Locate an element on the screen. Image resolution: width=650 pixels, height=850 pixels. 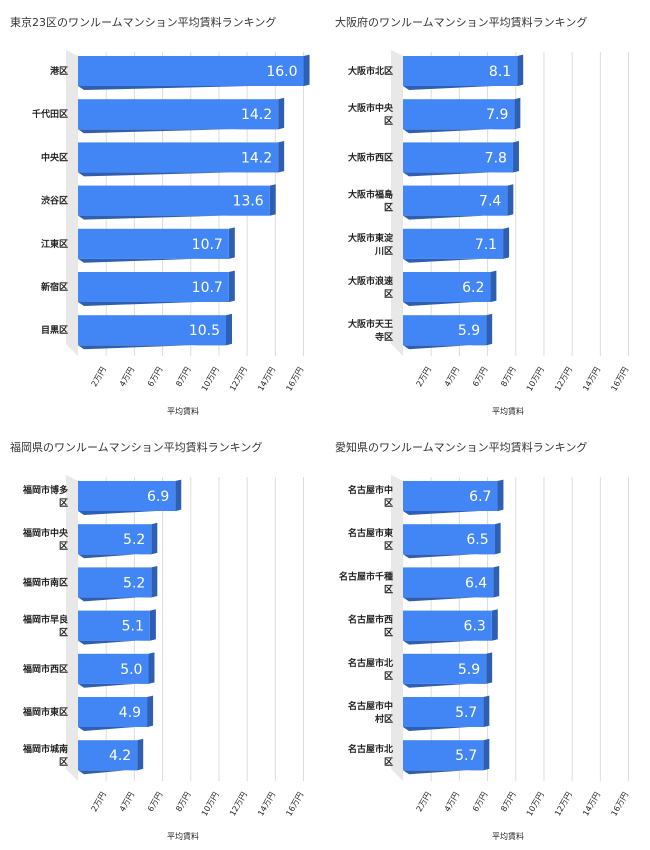
x-tick-label: 14万円 is located at coordinates (591, 804).